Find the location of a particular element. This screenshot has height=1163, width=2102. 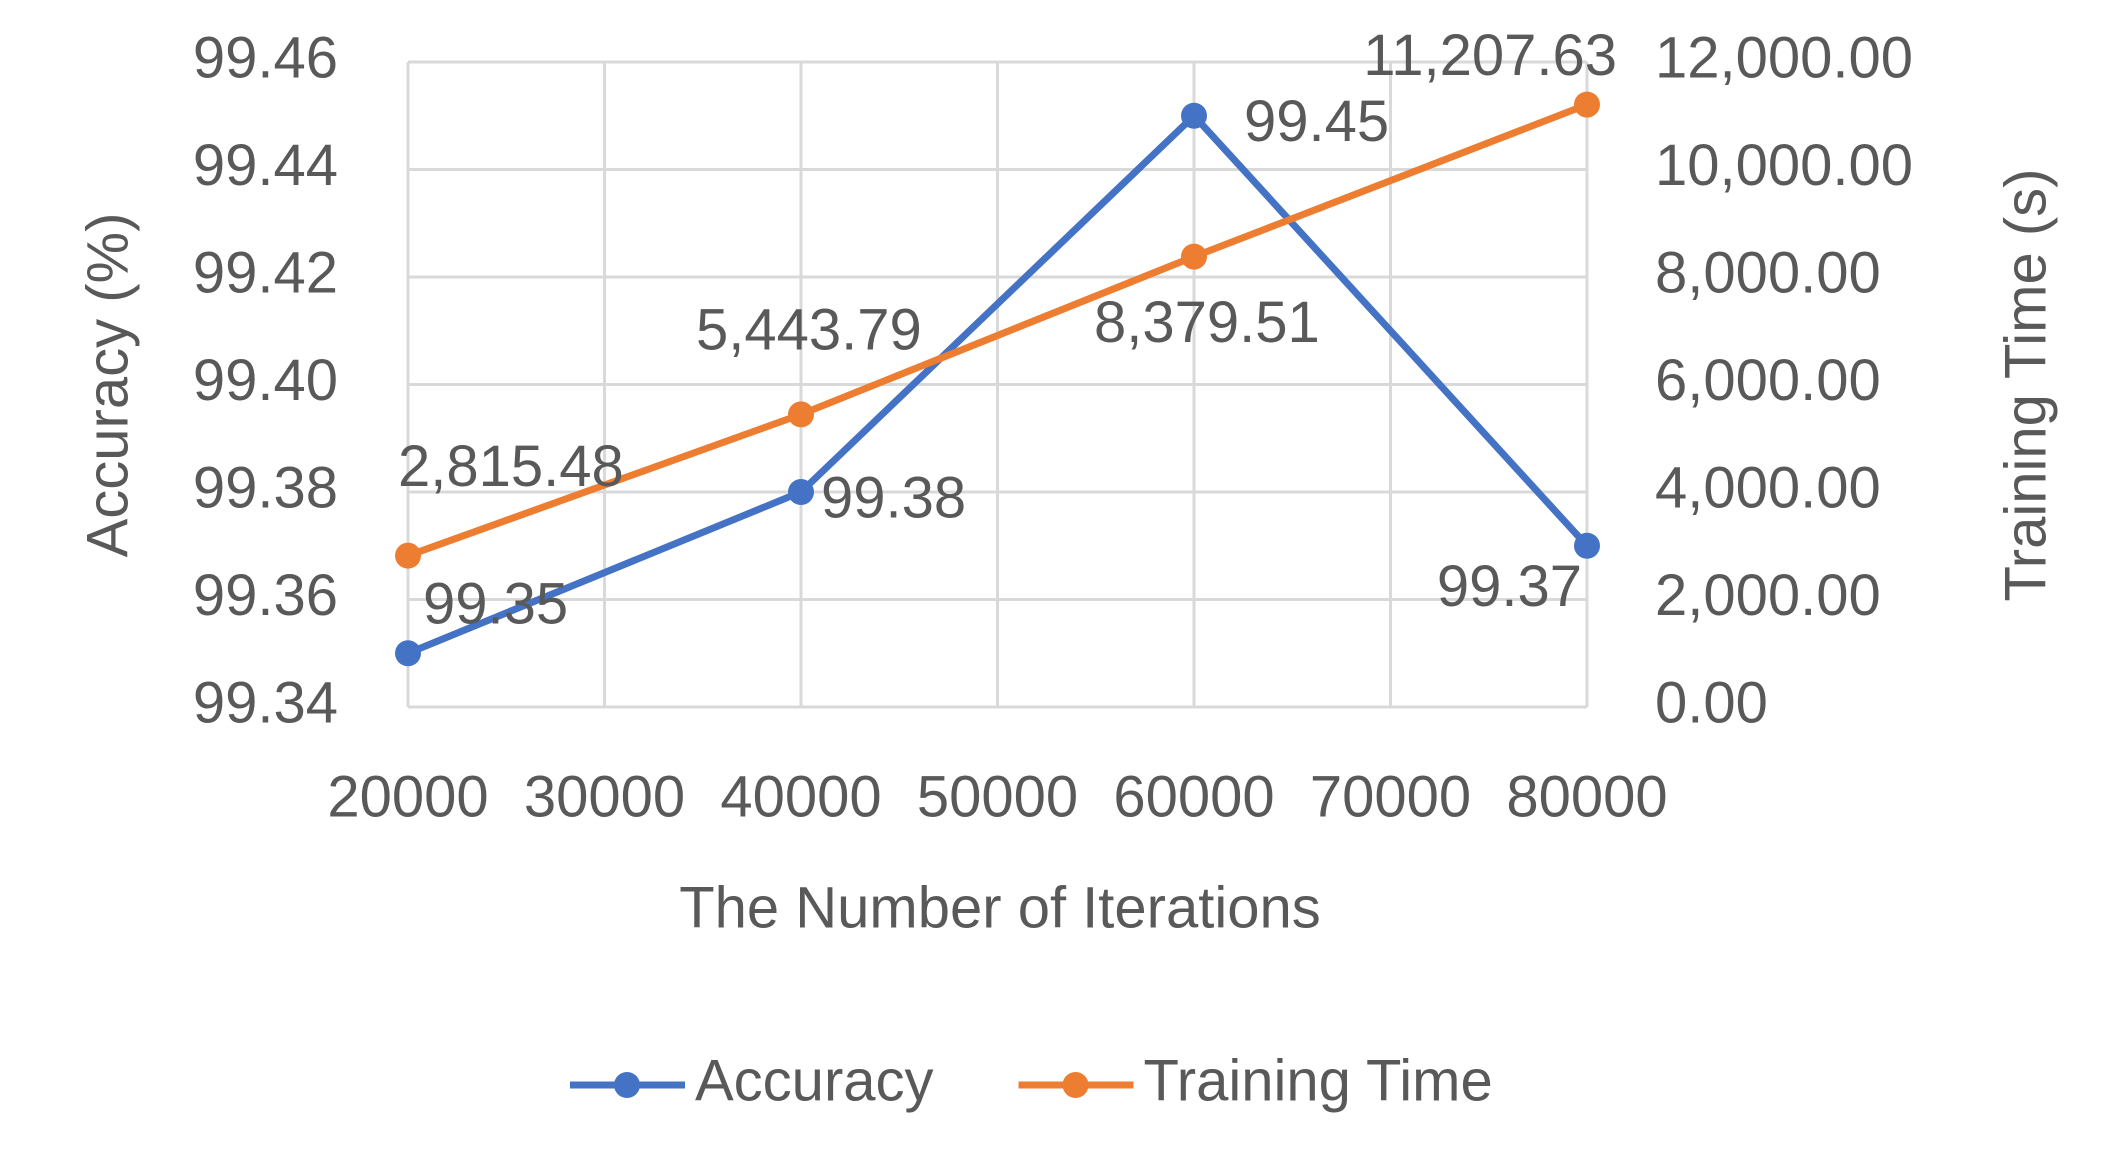

y-axis-title: Accuracy (%) is located at coordinates (107, 385).